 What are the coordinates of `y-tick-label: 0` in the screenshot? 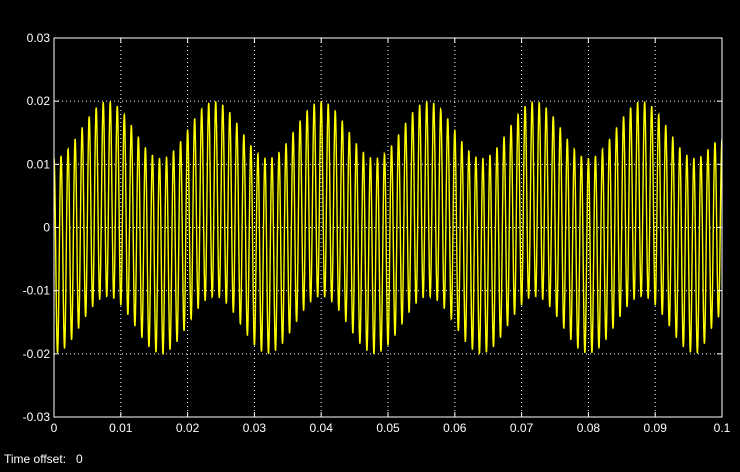 It's located at (46, 228).